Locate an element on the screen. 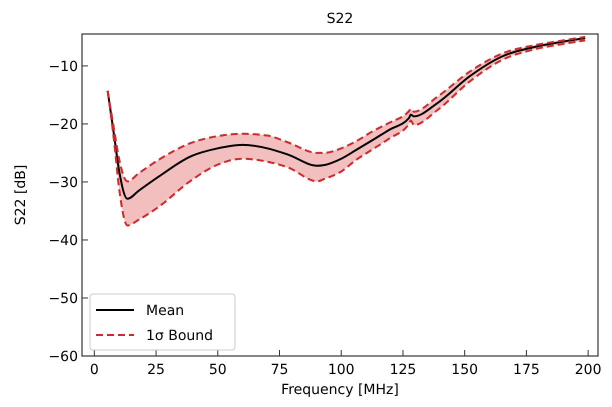 This screenshot has width=612, height=407. legend-label: 1σ Bound is located at coordinates (180, 336).